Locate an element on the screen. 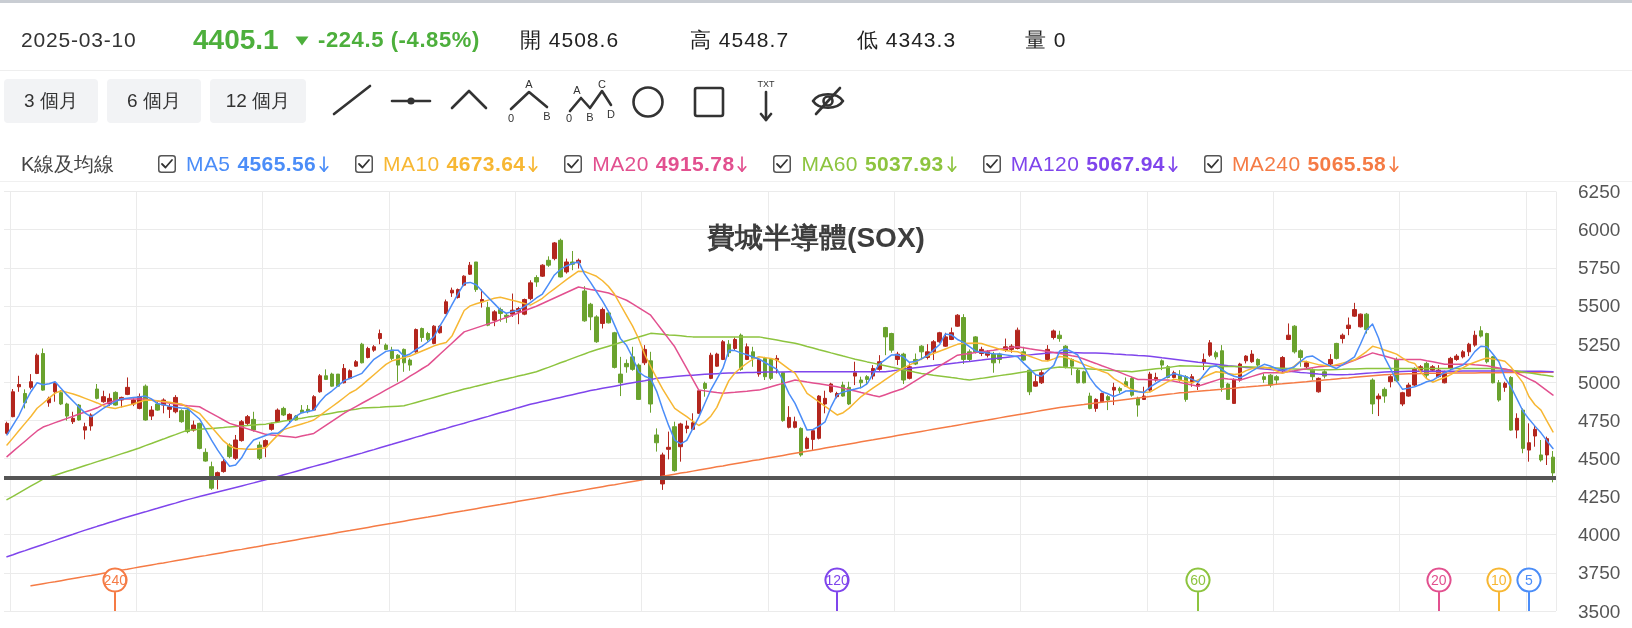  annotation: 60 is located at coordinates (1198, 580).